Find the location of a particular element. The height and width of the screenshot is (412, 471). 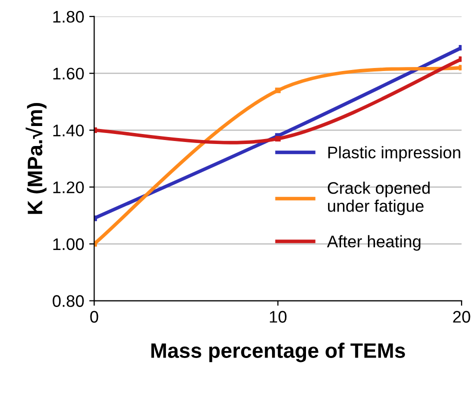

y-tick-label: 0.80 is located at coordinates (68, 301).